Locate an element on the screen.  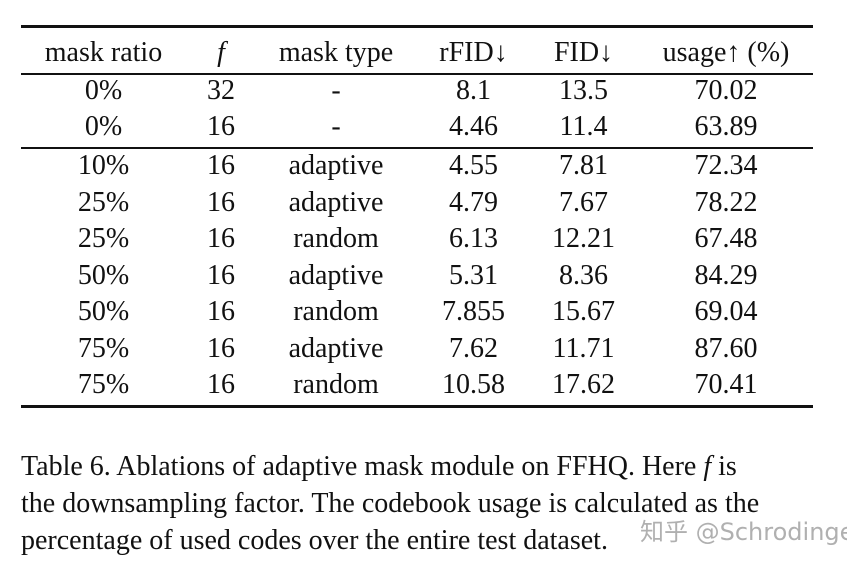
header-mask-type: mask type is located at coordinates (336, 52).